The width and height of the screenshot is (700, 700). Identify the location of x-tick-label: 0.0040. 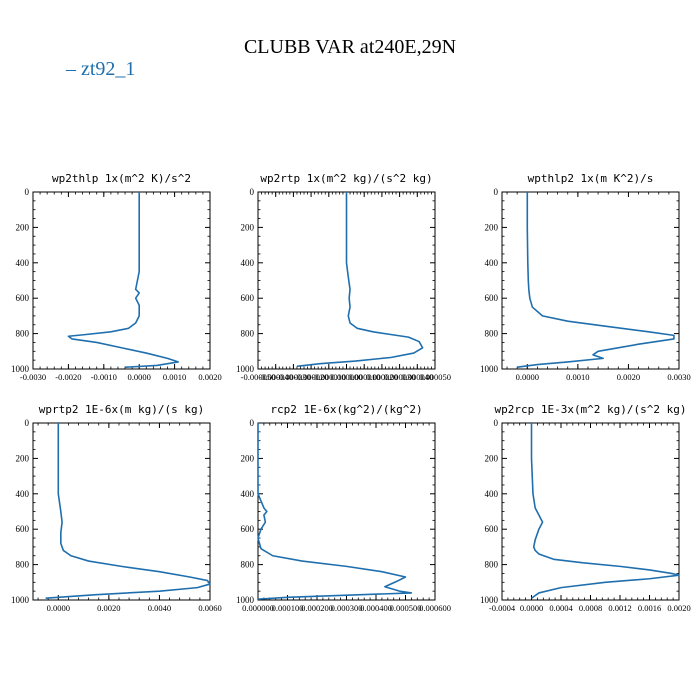
(159, 608).